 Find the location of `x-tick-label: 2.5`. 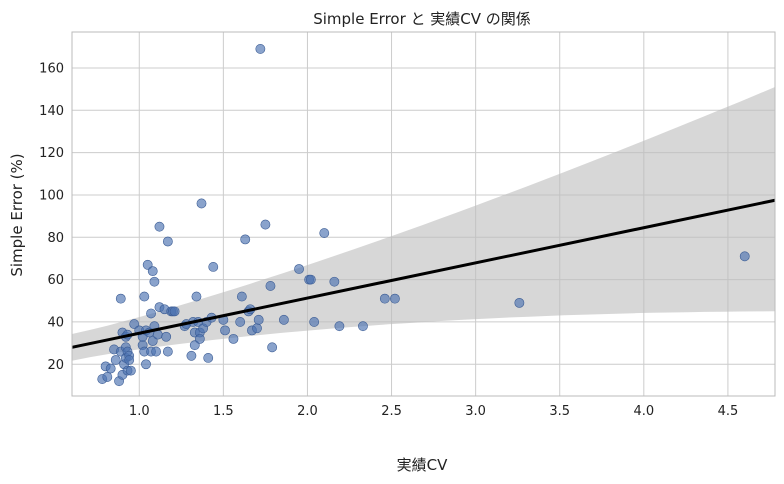

x-tick-label: 2.5 is located at coordinates (391, 411).